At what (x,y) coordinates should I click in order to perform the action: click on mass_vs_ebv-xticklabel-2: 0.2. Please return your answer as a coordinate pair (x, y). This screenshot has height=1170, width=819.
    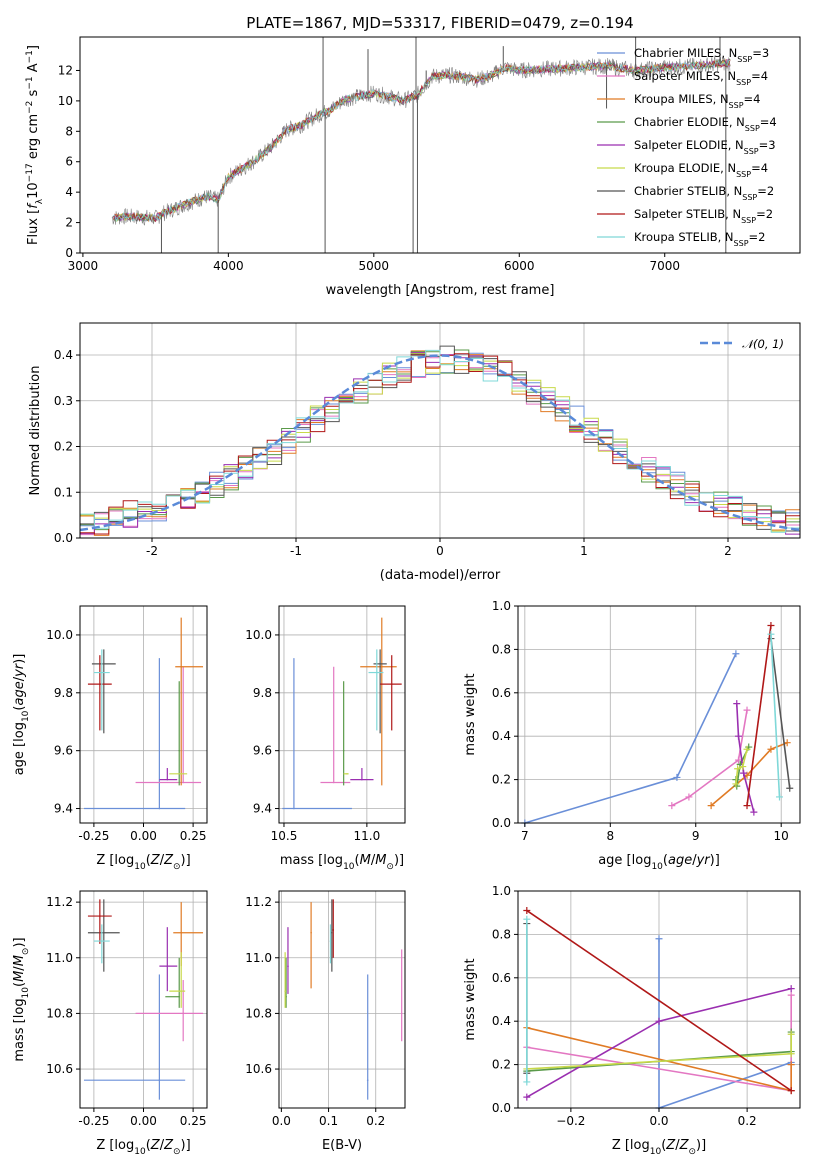
    Looking at the image, I should click on (375, 1121).